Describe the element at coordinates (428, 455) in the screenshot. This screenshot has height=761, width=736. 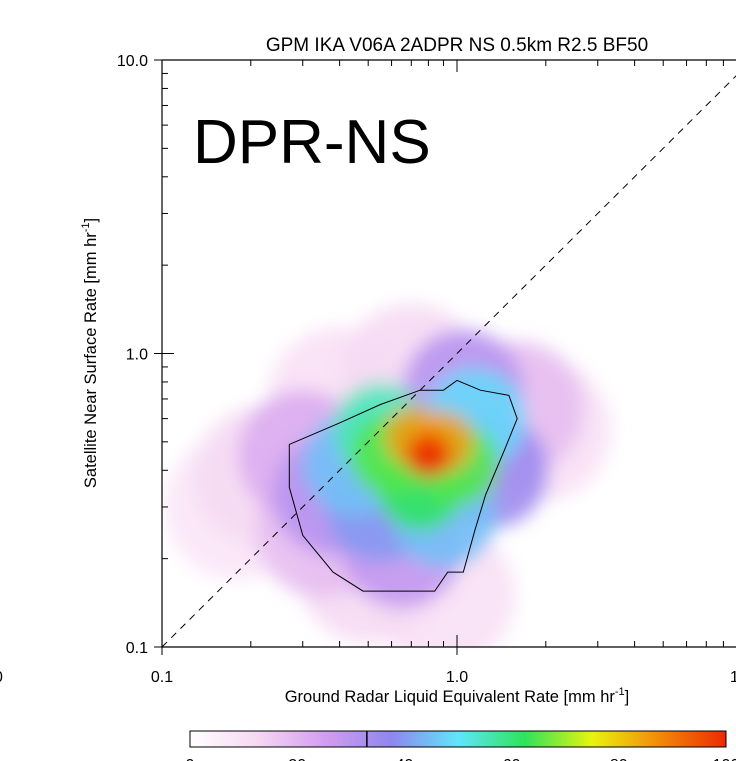
I see `density-cell` at that location.